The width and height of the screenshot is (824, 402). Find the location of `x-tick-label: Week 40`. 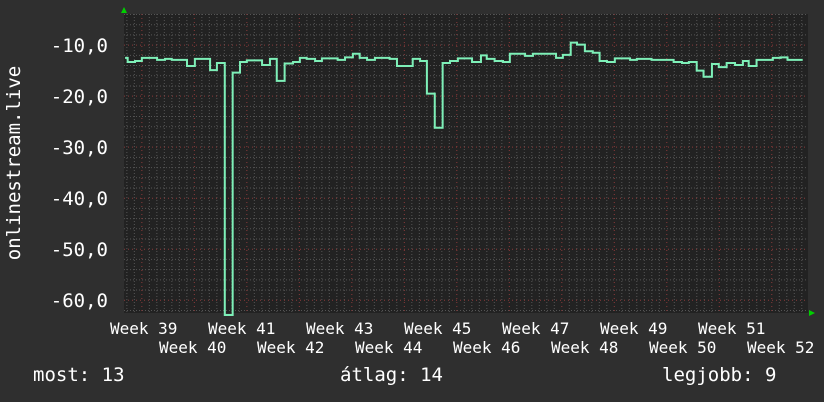

x-tick-label: Week 40 is located at coordinates (192, 347).